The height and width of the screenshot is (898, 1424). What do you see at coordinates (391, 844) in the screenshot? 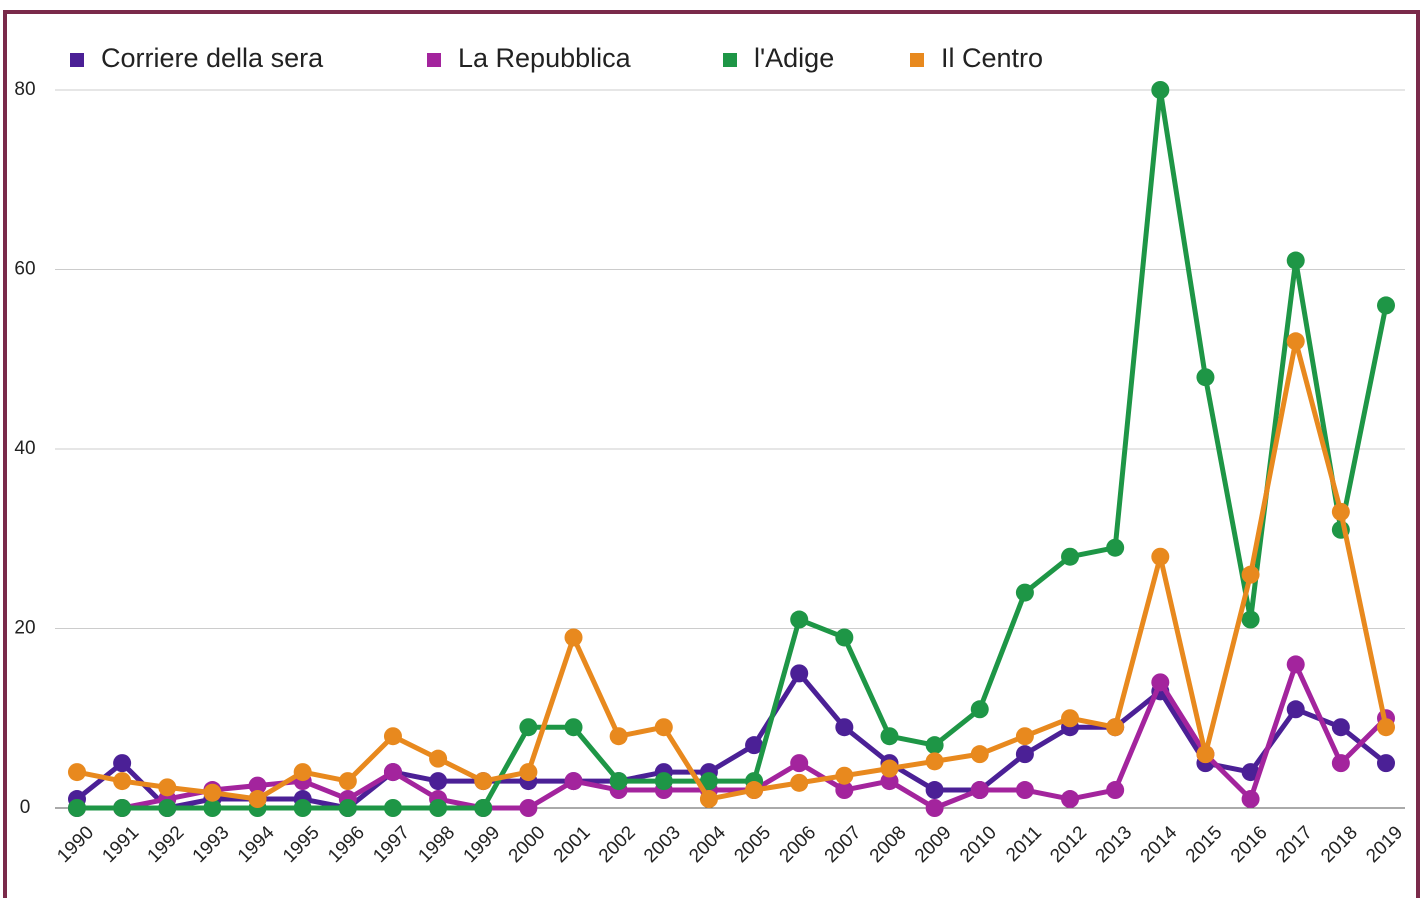
I see `x-tick-label: 1997` at bounding box center [391, 844].